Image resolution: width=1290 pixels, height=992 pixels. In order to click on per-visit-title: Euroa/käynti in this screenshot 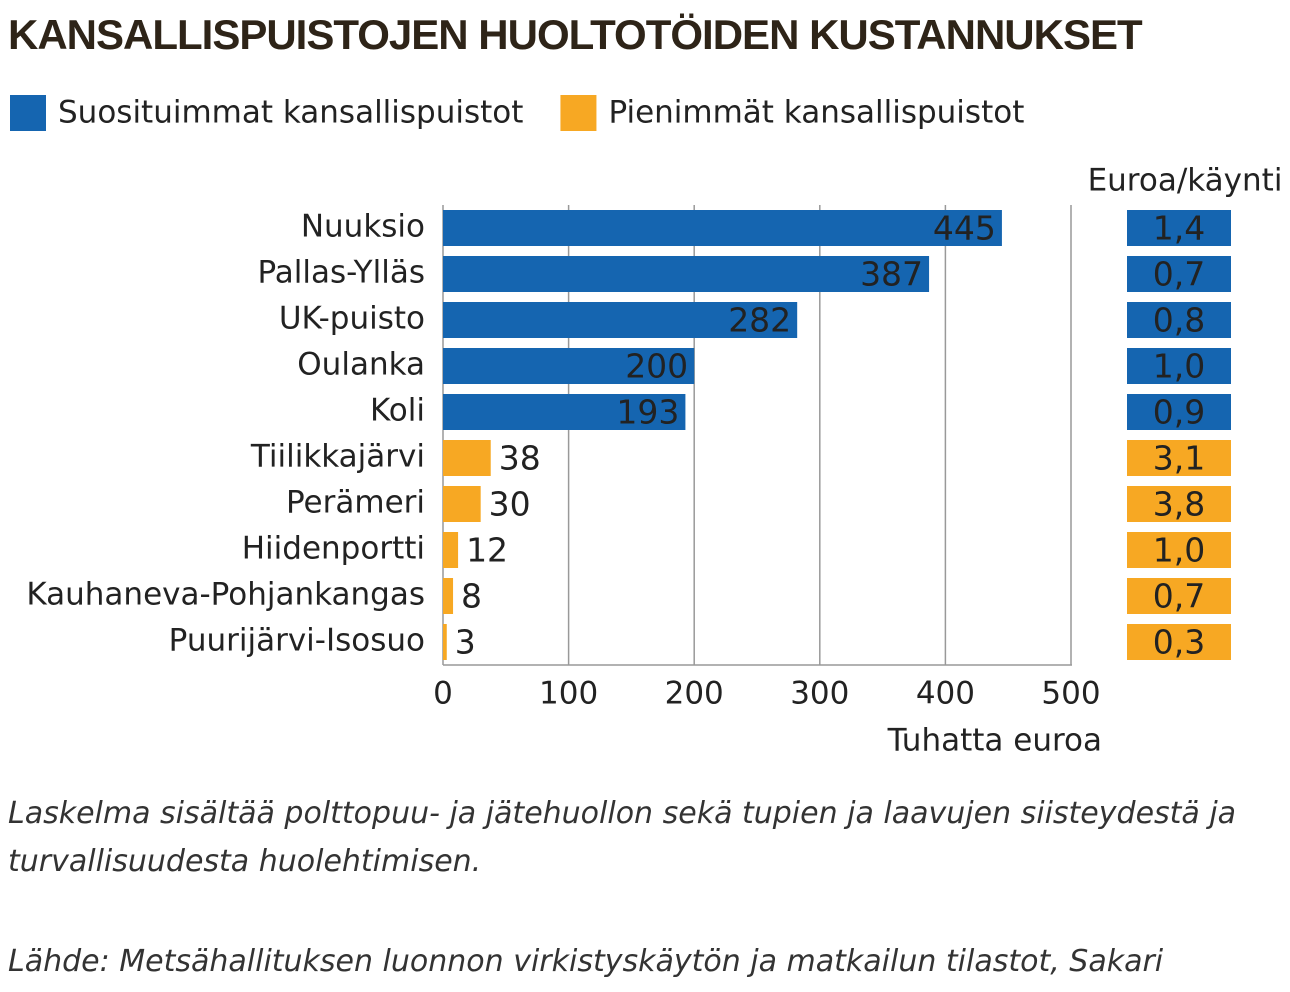, I will do `click(1185, 181)`.